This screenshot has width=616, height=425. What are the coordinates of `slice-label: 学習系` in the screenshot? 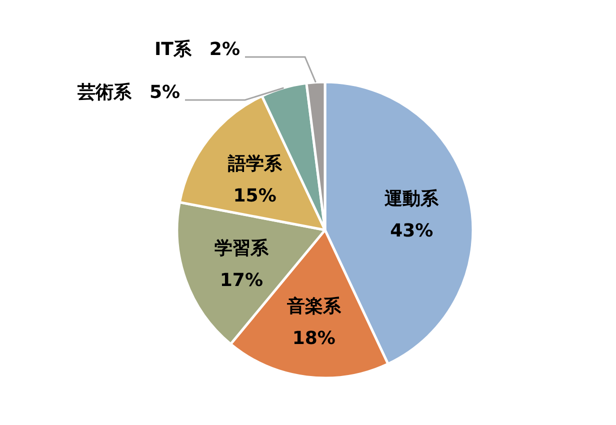 It's located at (242, 249).